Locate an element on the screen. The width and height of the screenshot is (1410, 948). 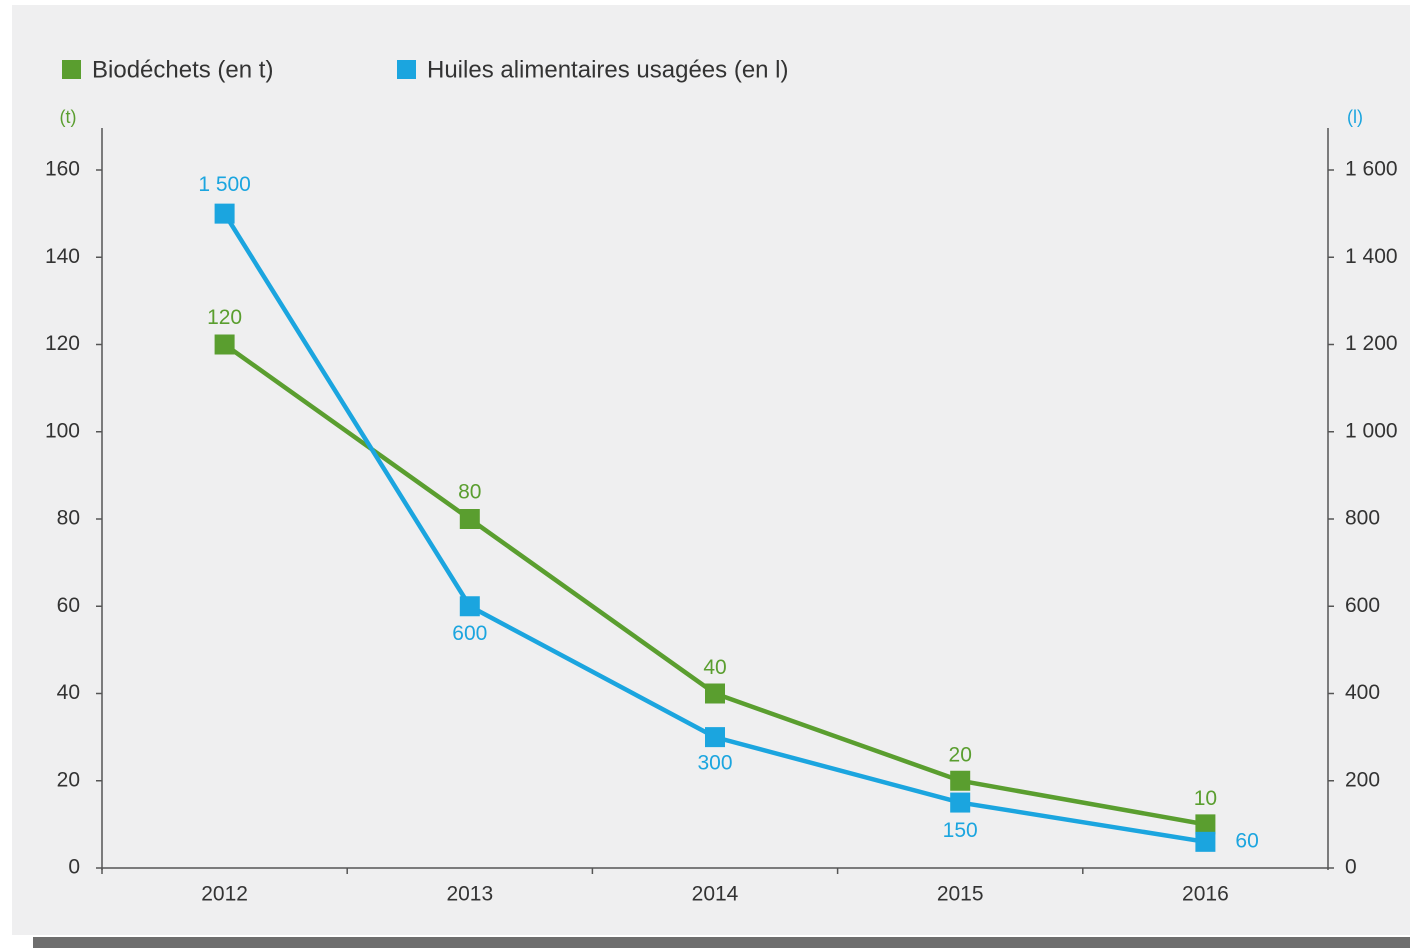
y2-tick-label: 400 is located at coordinates (1362, 692).